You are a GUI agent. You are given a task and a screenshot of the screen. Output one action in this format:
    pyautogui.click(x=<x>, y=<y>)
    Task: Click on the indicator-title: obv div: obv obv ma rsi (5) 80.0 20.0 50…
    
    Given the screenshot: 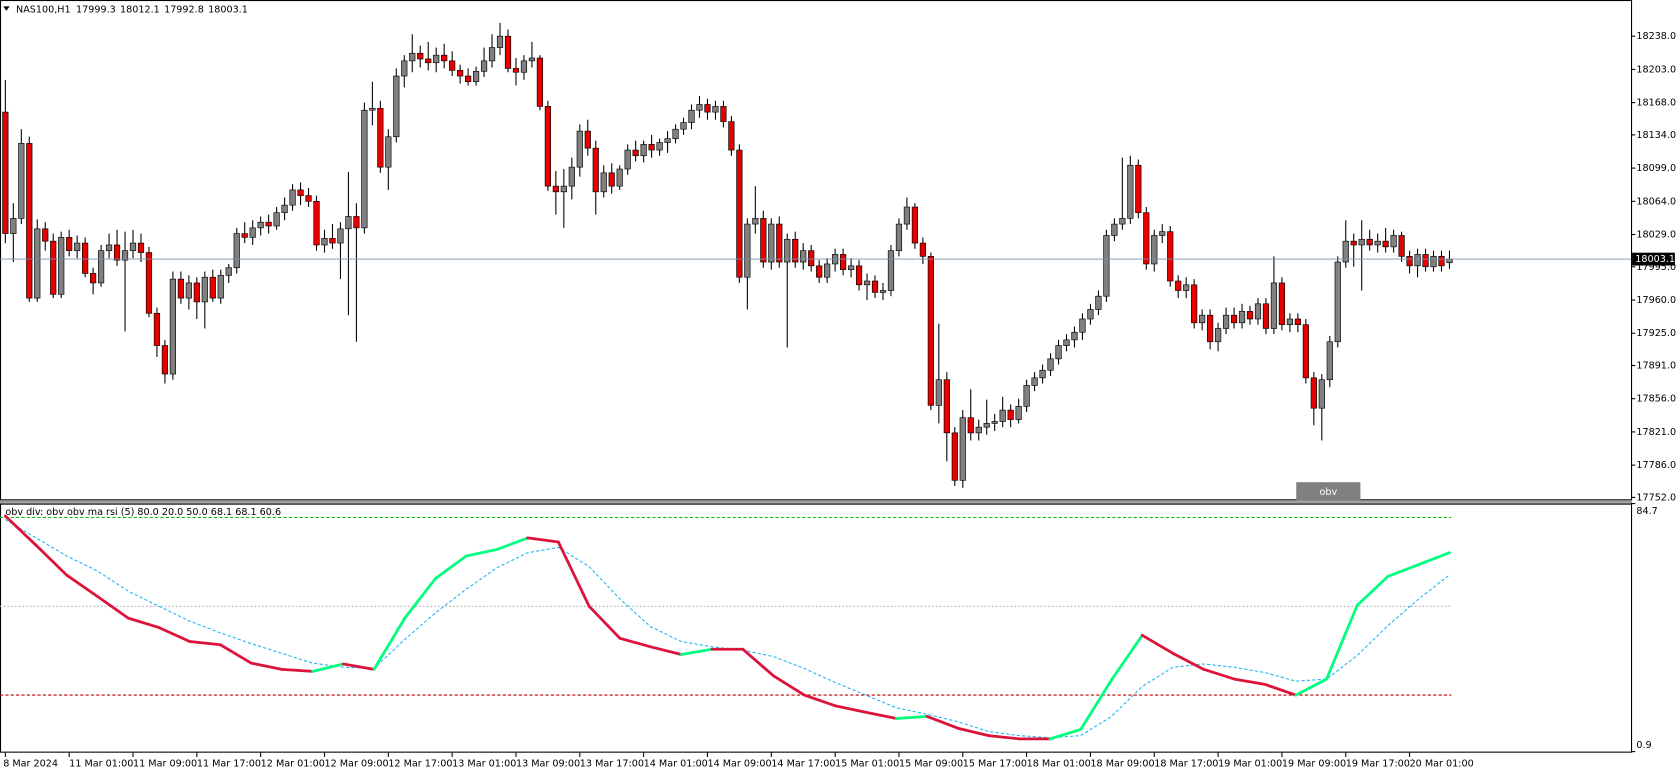 What is the action you would take?
    pyautogui.click(x=143, y=512)
    